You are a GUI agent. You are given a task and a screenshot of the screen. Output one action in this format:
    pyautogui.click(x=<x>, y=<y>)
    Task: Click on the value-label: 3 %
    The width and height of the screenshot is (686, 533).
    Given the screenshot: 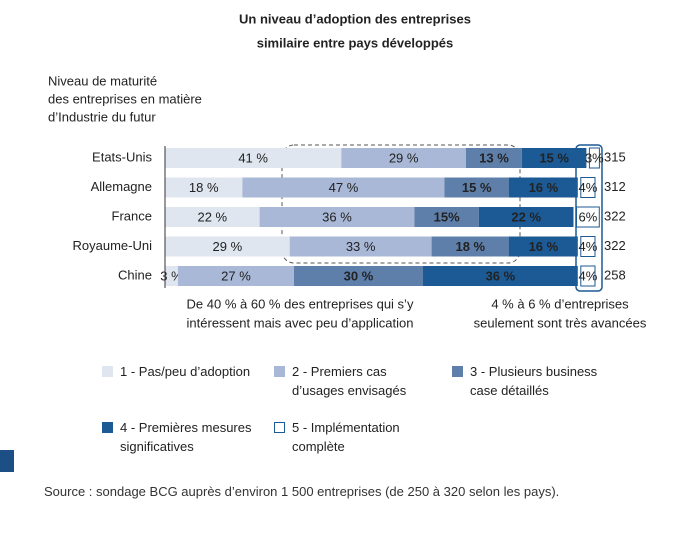 What is the action you would take?
    pyautogui.click(x=171, y=275)
    